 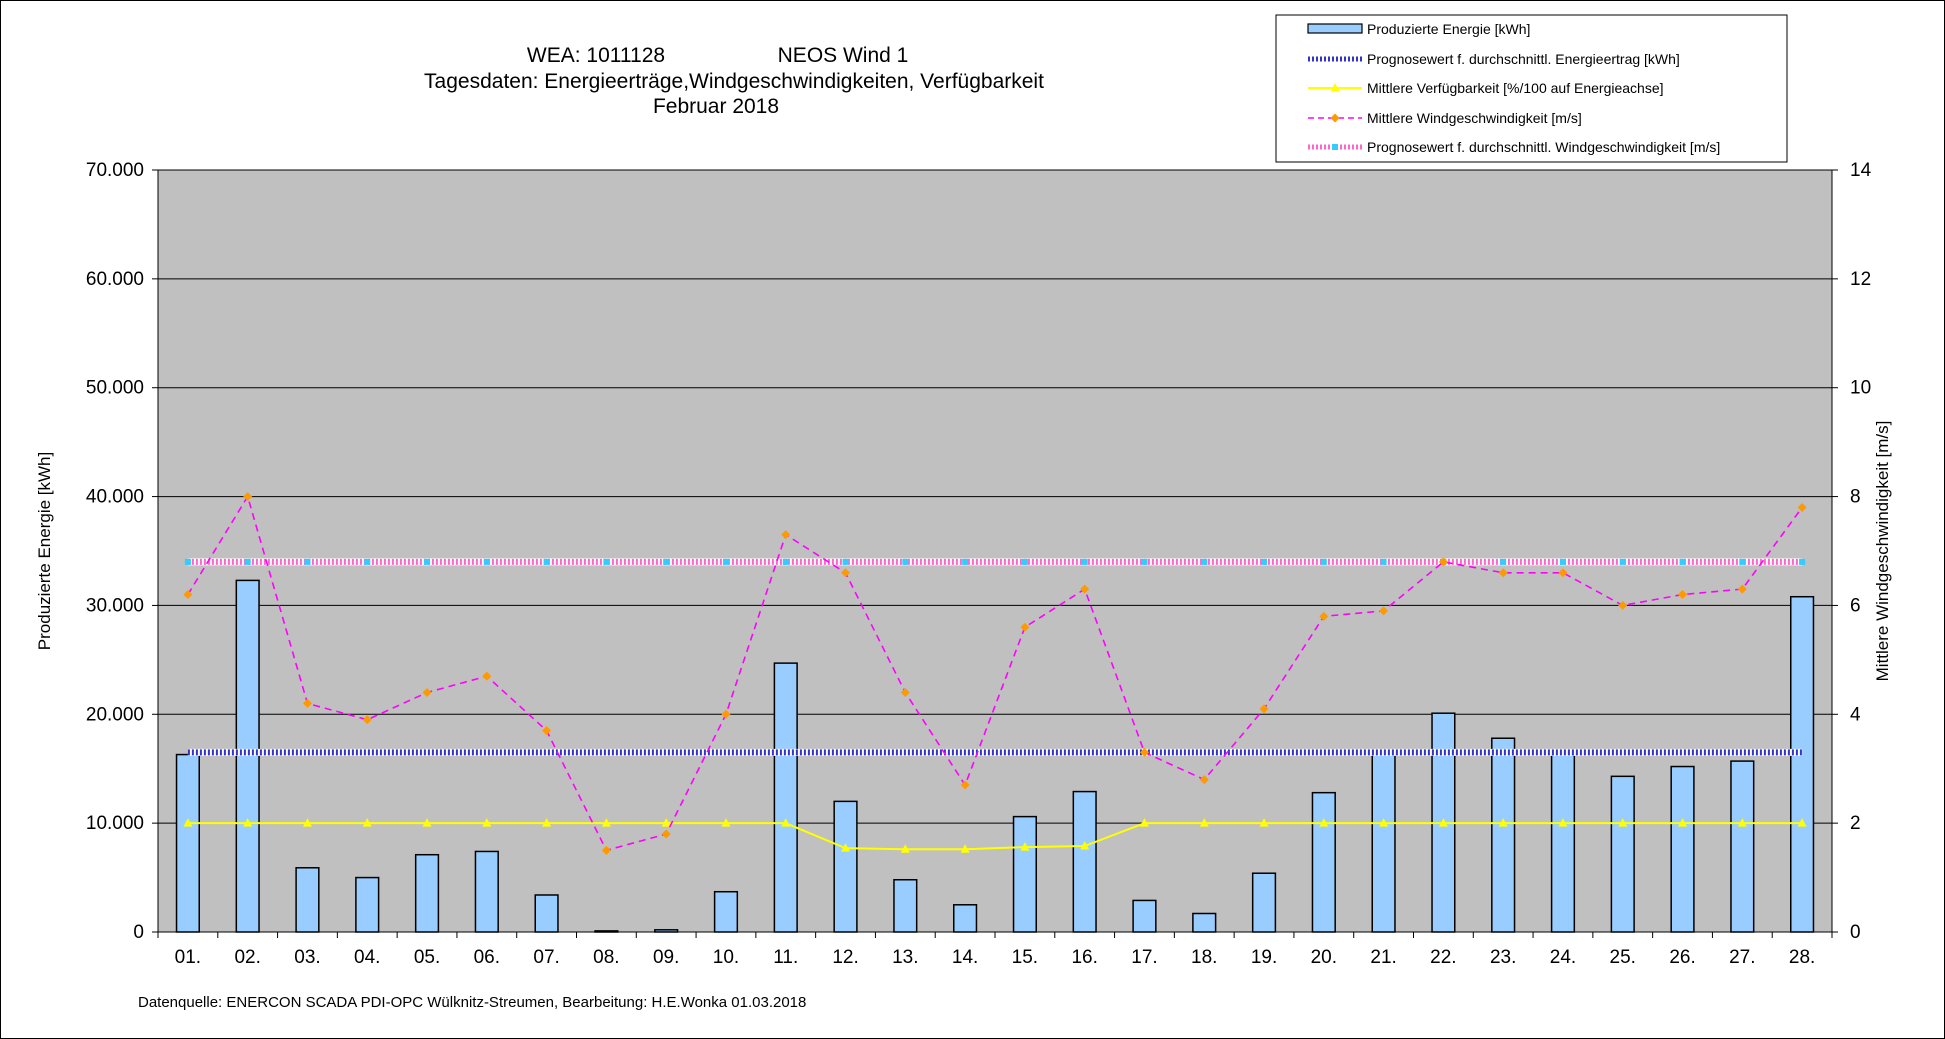 I want to click on legend-marker-wind, so click(x=1335, y=118).